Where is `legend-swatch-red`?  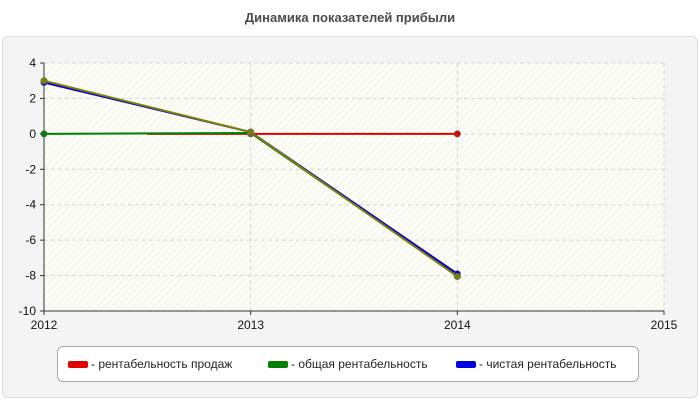
legend-swatch-red is located at coordinates (78, 364).